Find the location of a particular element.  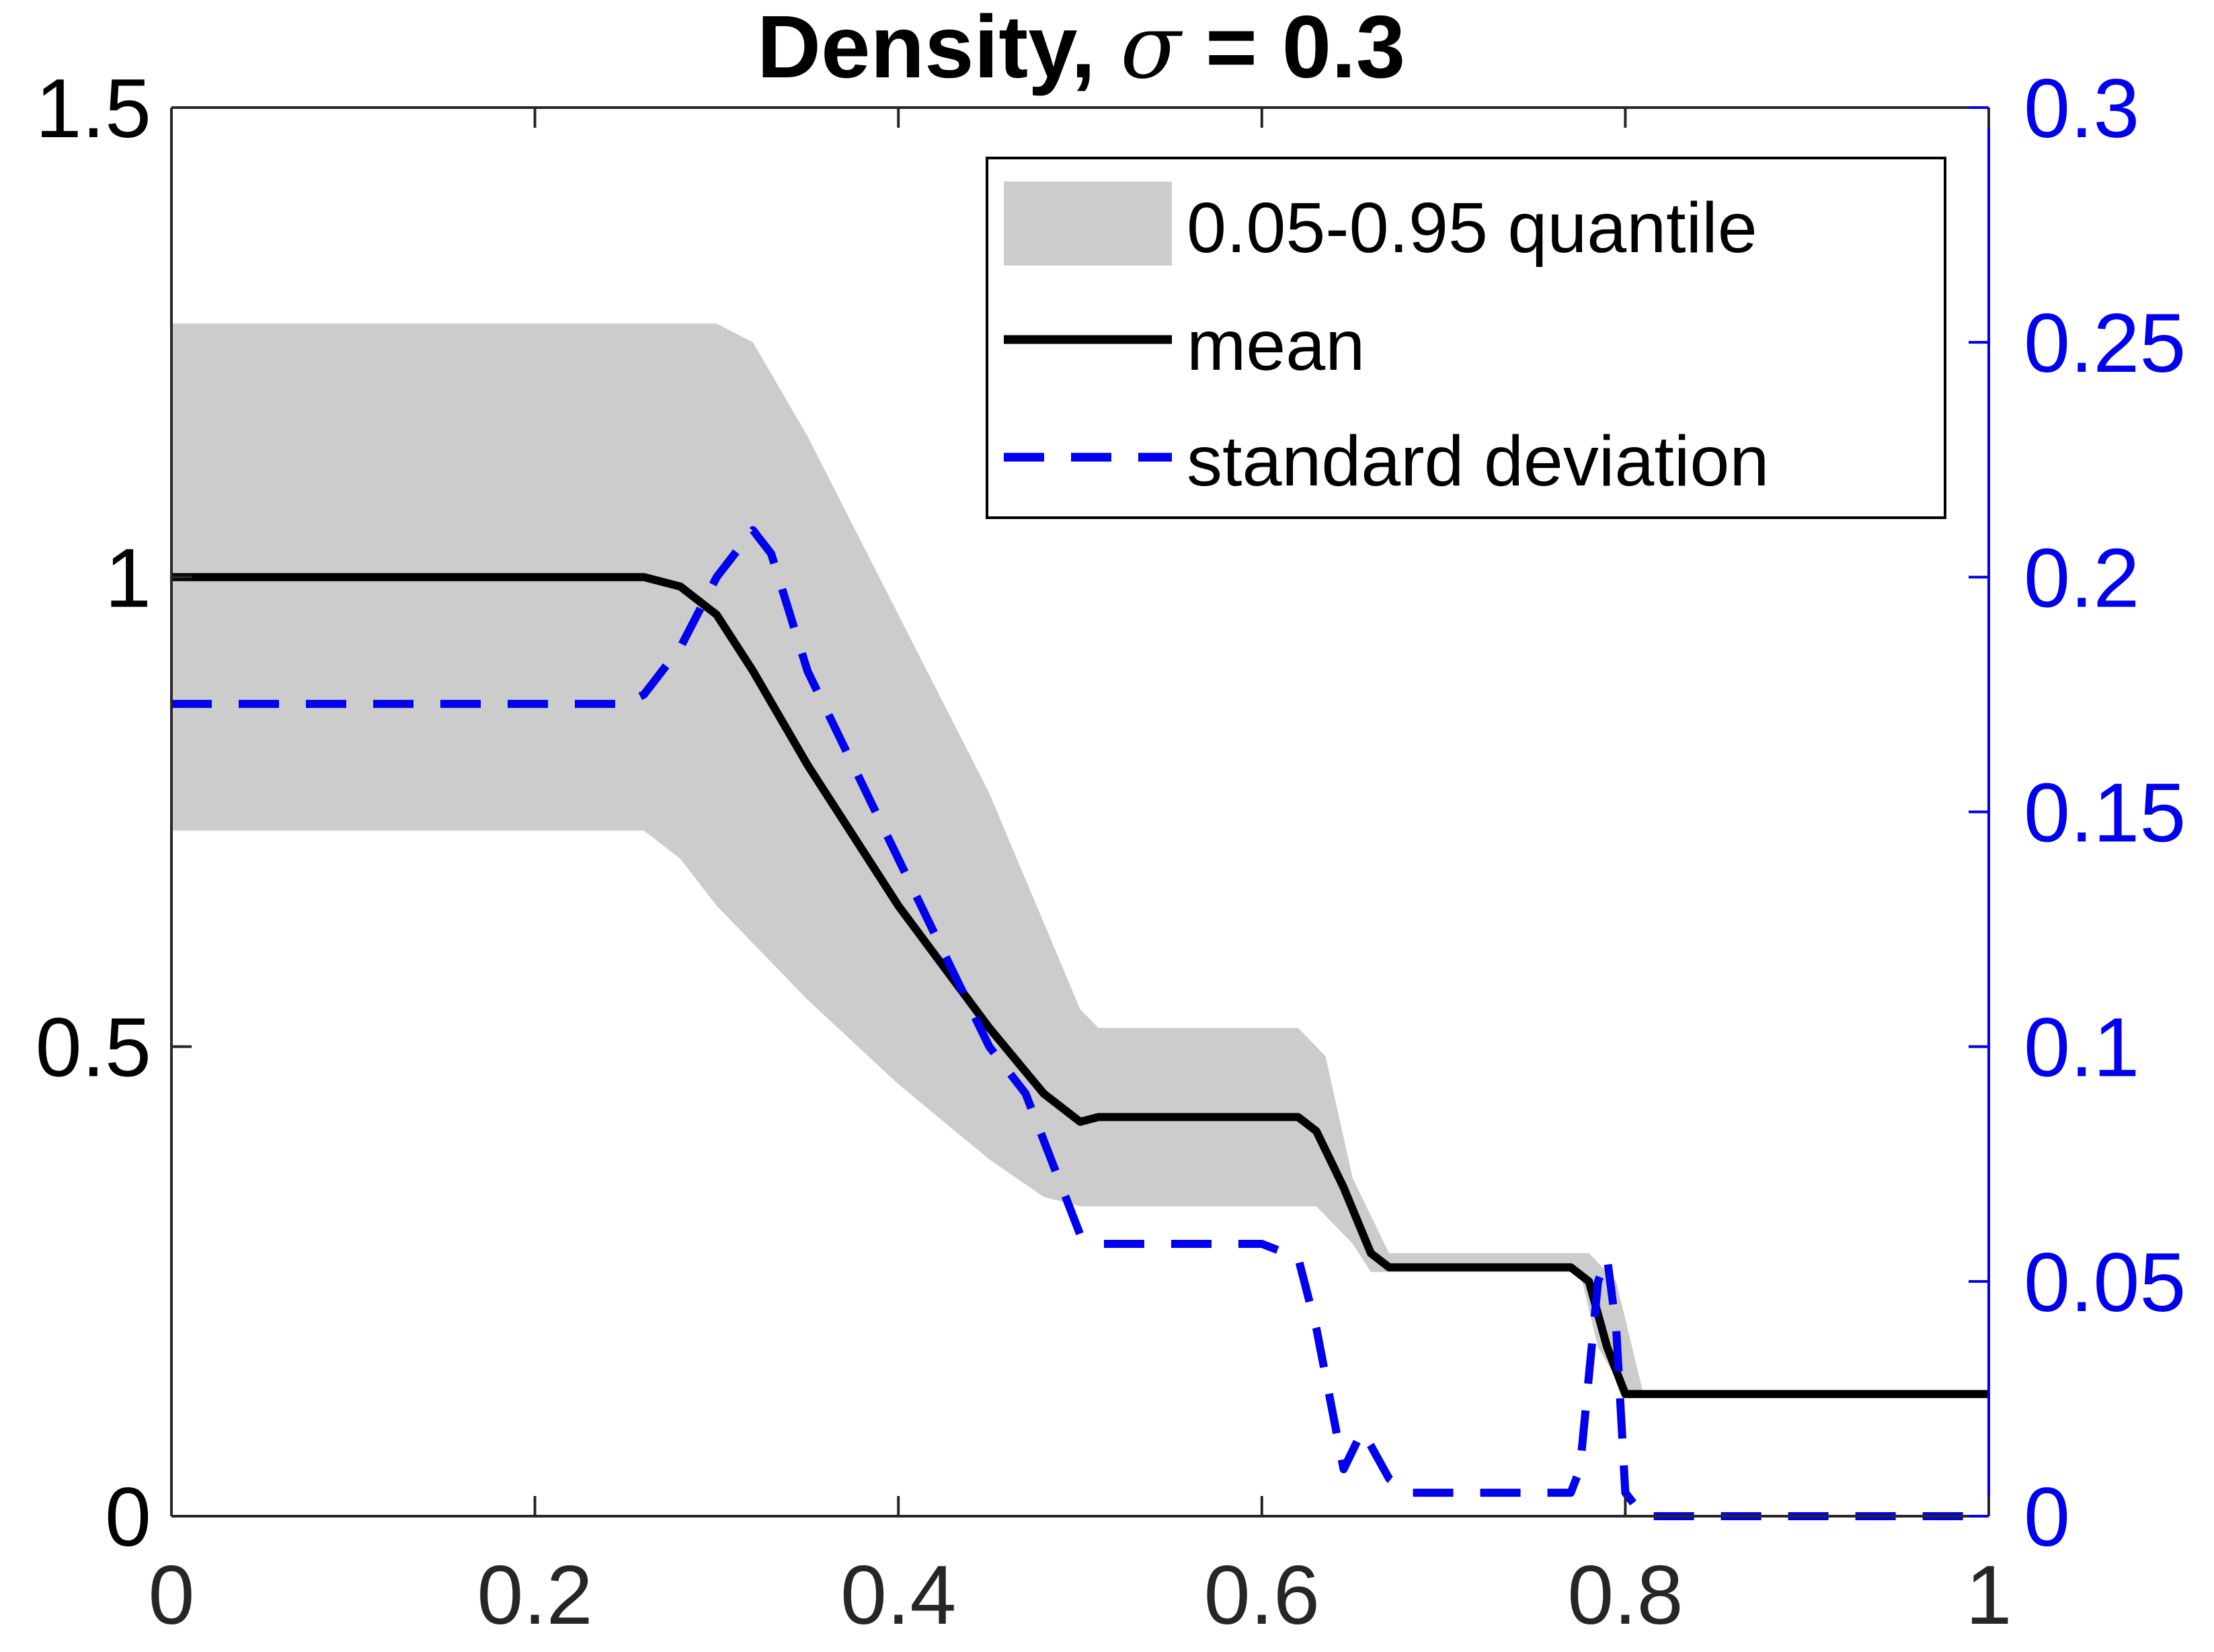

x-tick-label: 1 is located at coordinates (1989, 1595).